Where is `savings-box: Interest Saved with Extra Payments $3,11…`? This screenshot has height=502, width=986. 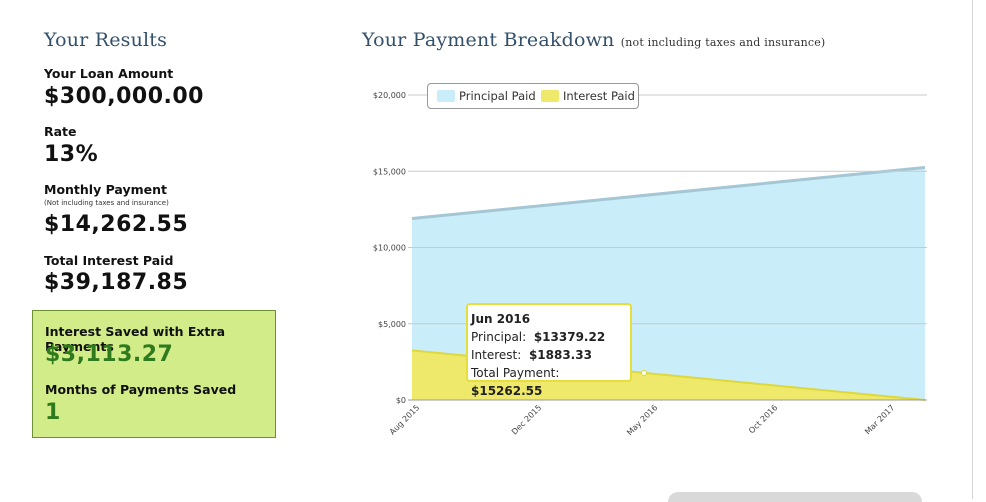 savings-box: Interest Saved with Extra Payments $3,11… is located at coordinates (154, 374).